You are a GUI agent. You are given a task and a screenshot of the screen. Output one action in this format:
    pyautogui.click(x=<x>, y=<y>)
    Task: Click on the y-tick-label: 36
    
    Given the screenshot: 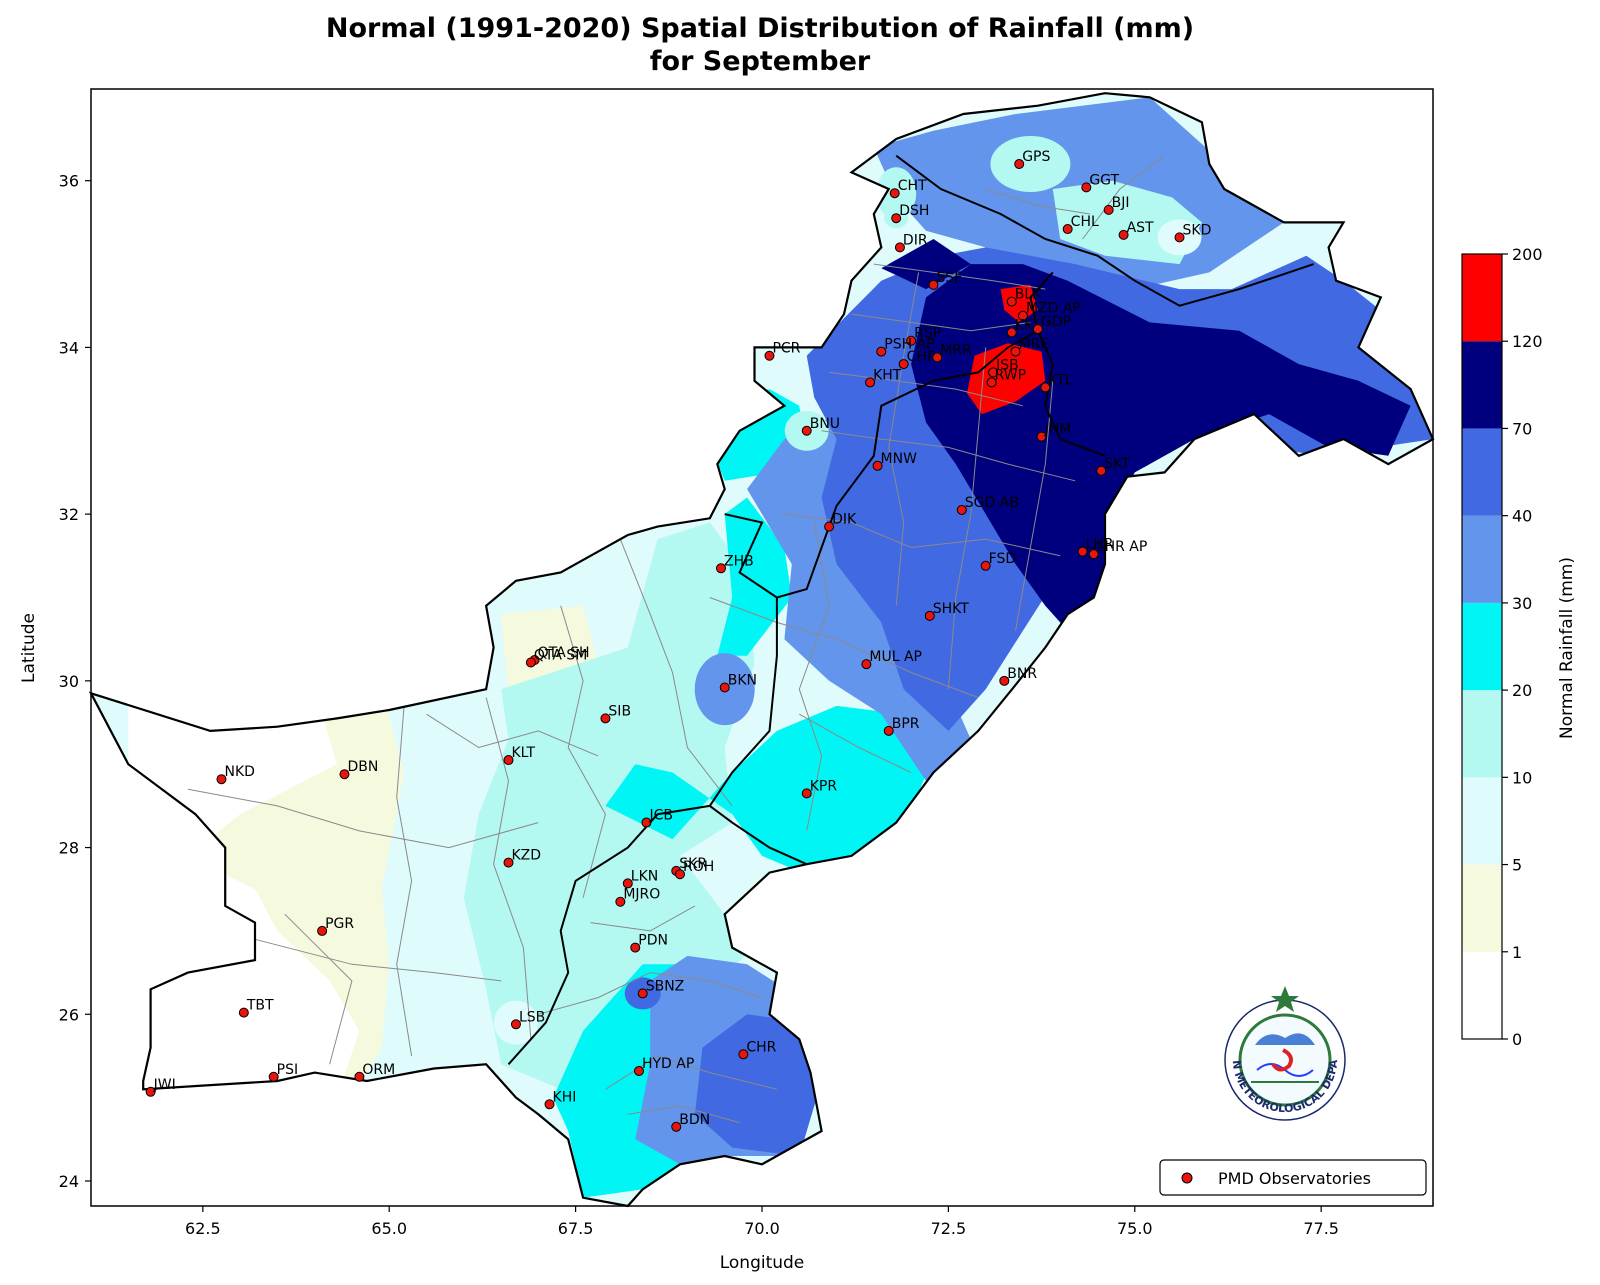 What is the action you would take?
    pyautogui.click(x=69, y=181)
    